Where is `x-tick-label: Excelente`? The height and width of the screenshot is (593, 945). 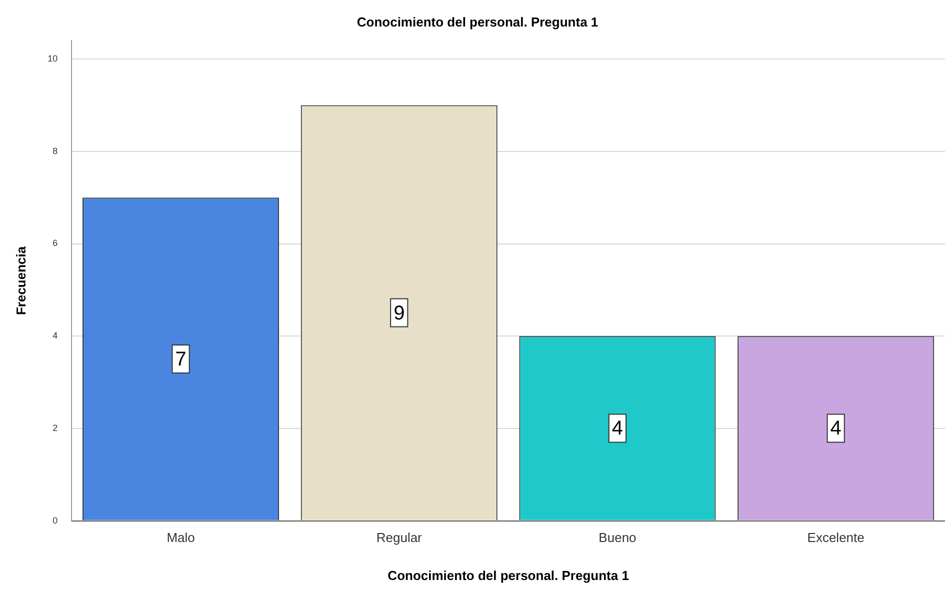 x-tick-label: Excelente is located at coordinates (835, 538).